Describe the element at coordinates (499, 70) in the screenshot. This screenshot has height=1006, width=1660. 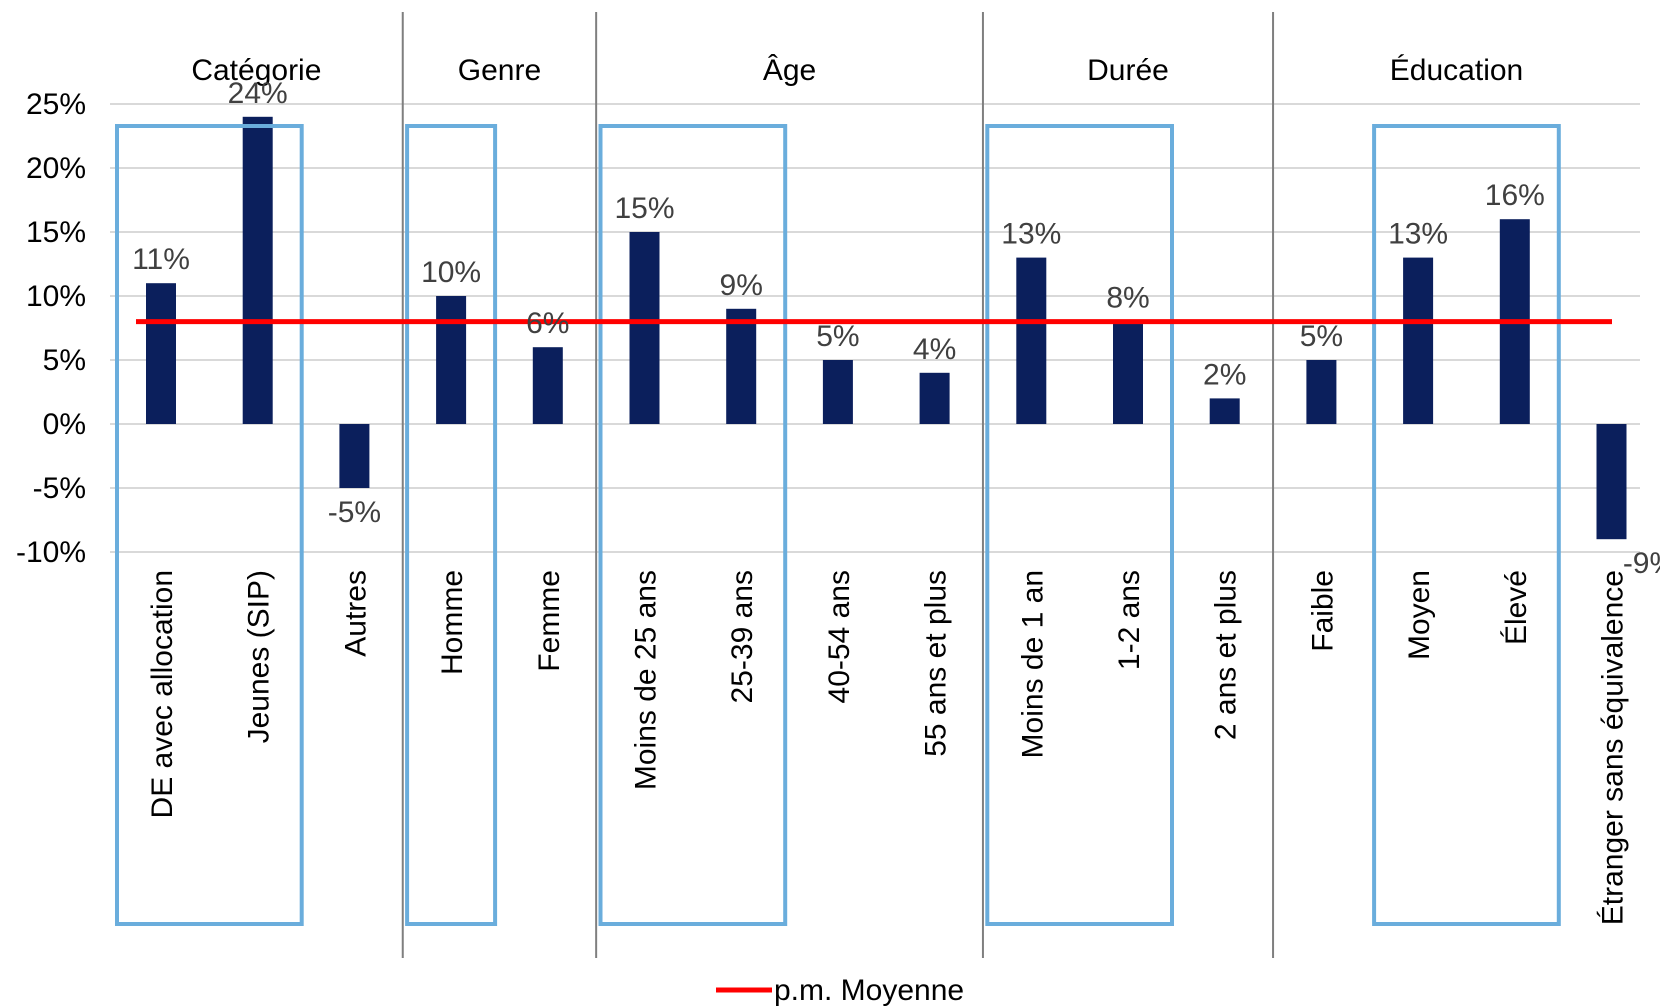
I see `group-label: Genre` at that location.